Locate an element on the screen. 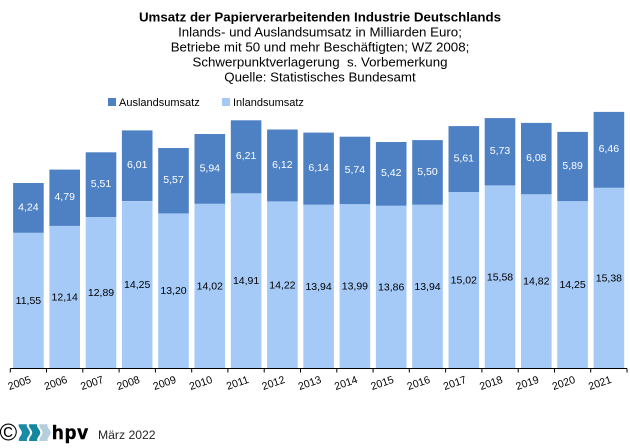  svg-text: 5,51 is located at coordinates (101, 184).